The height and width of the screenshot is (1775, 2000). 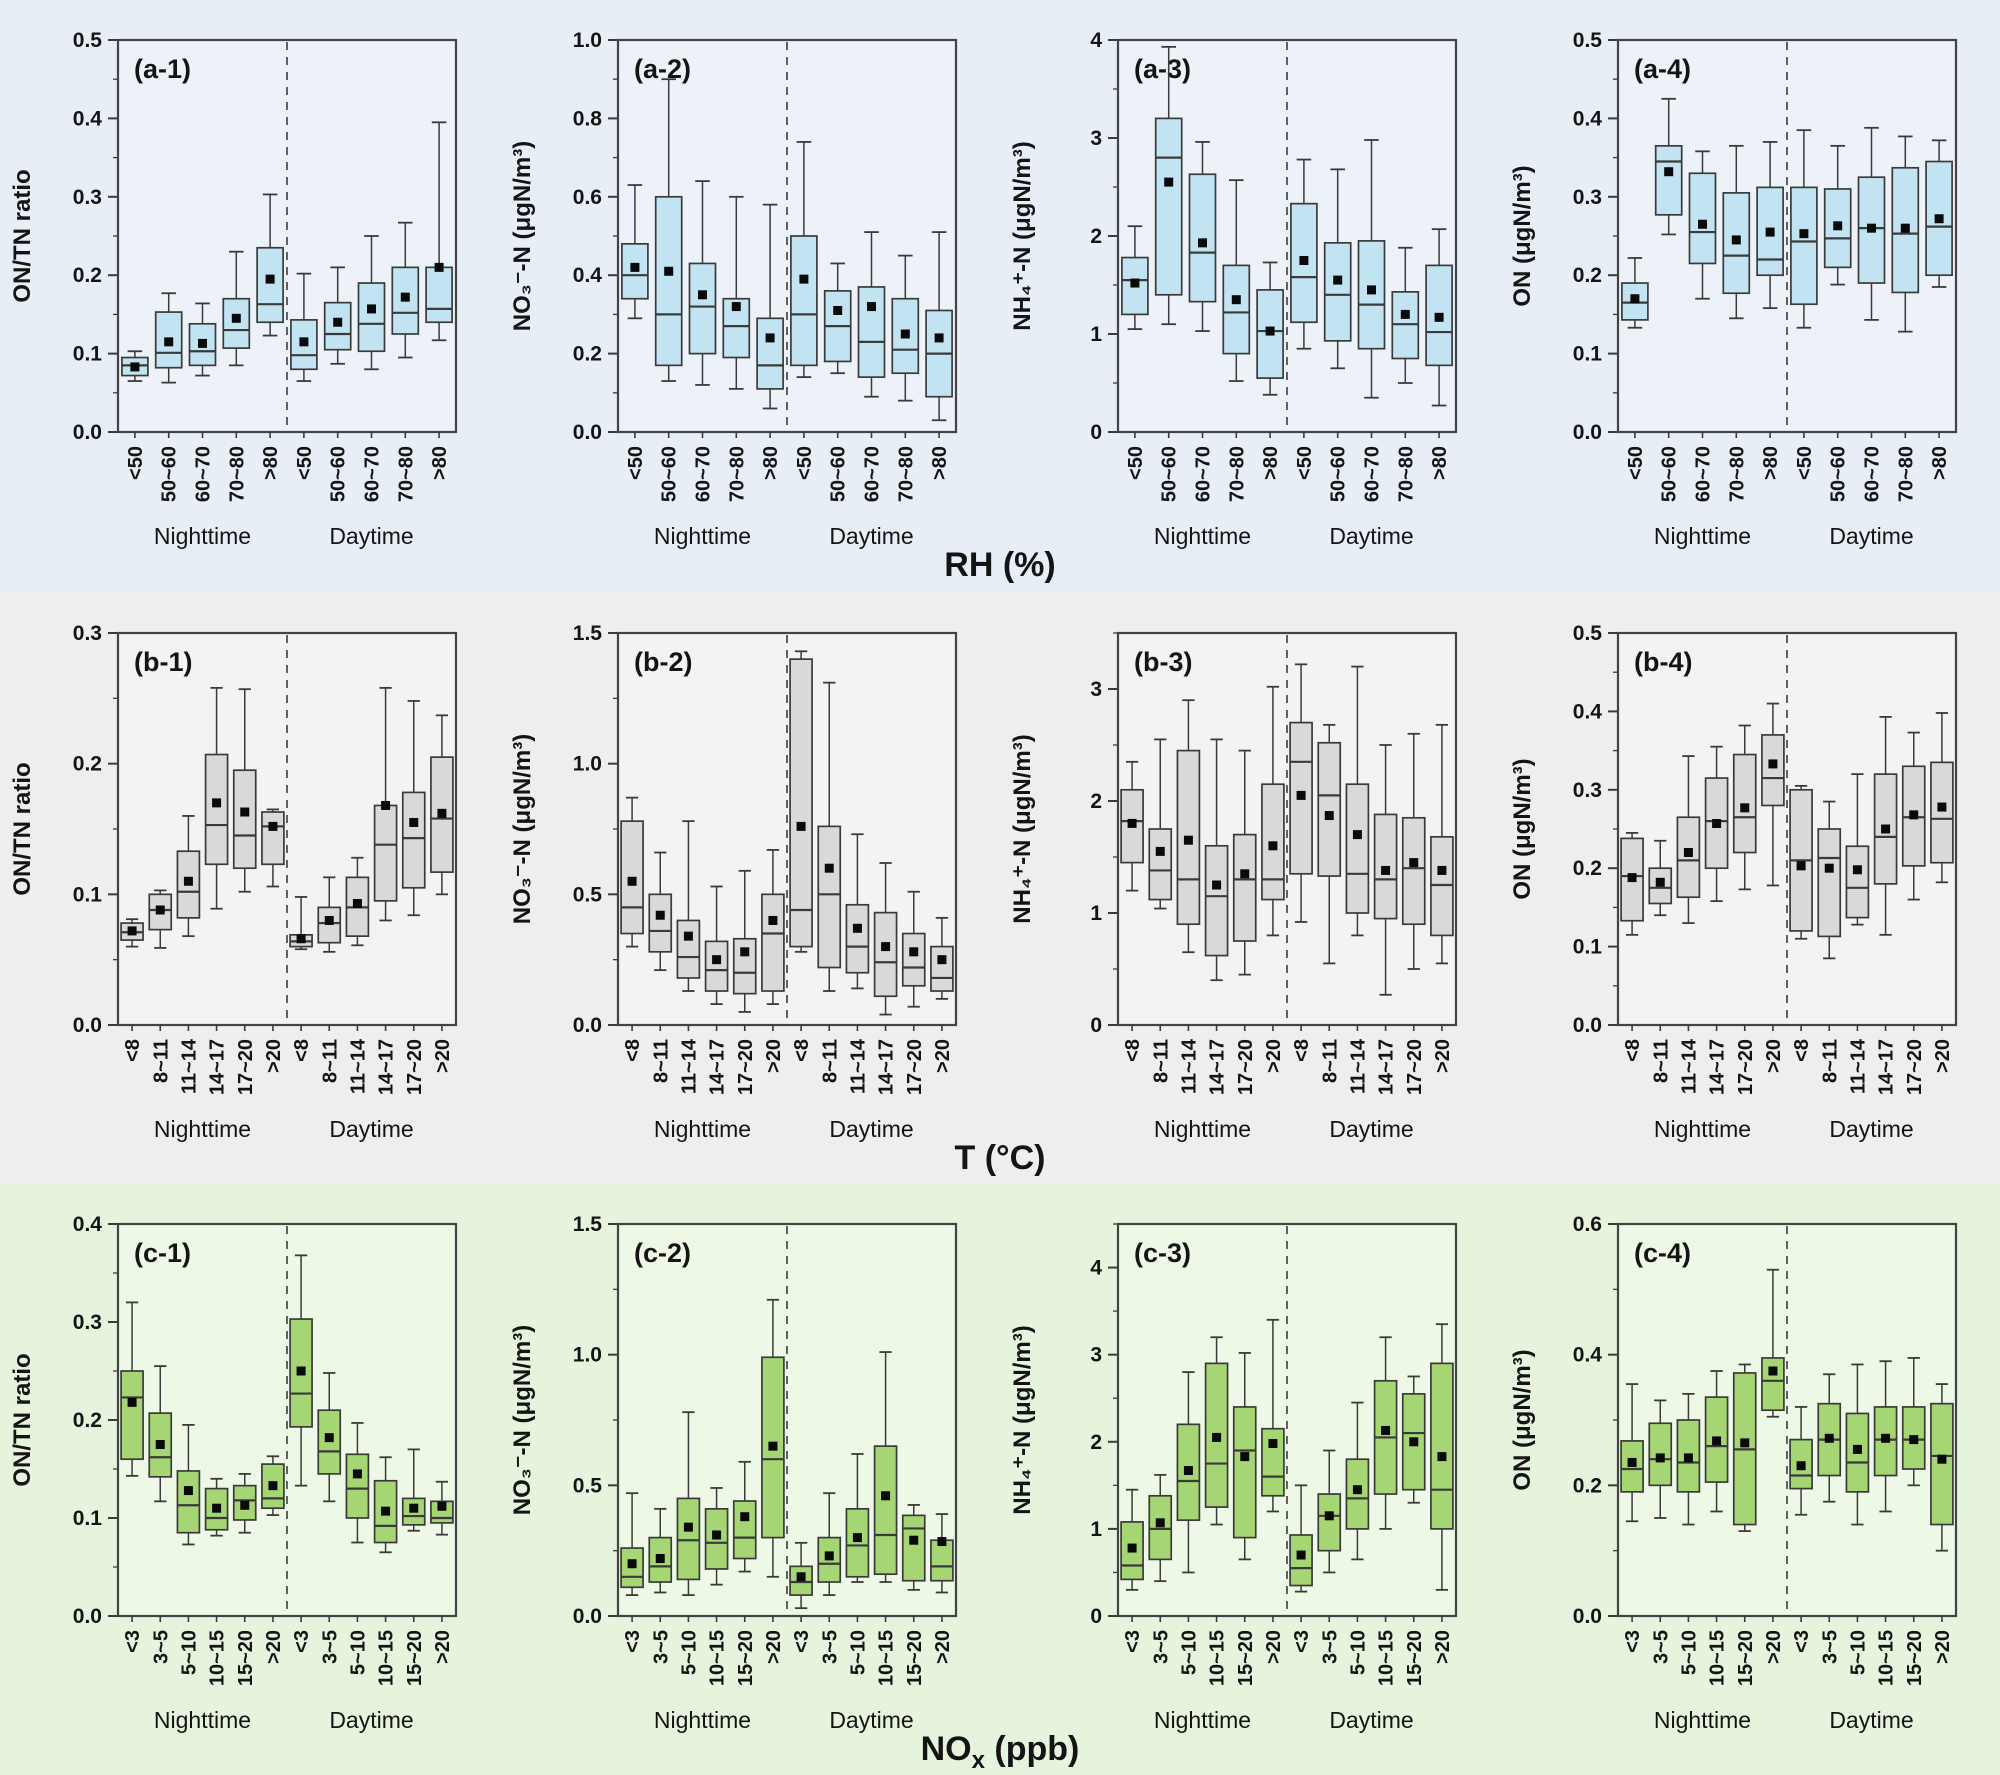 I want to click on y-axis-label: NH₄⁺-N (μgN/m³), so click(x=1022, y=1419).